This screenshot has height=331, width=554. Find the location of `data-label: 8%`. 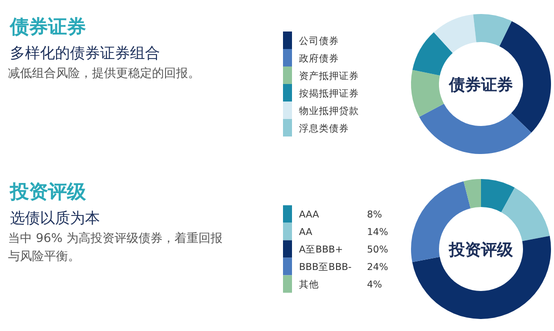

data-label: 8% is located at coordinates (374, 215).